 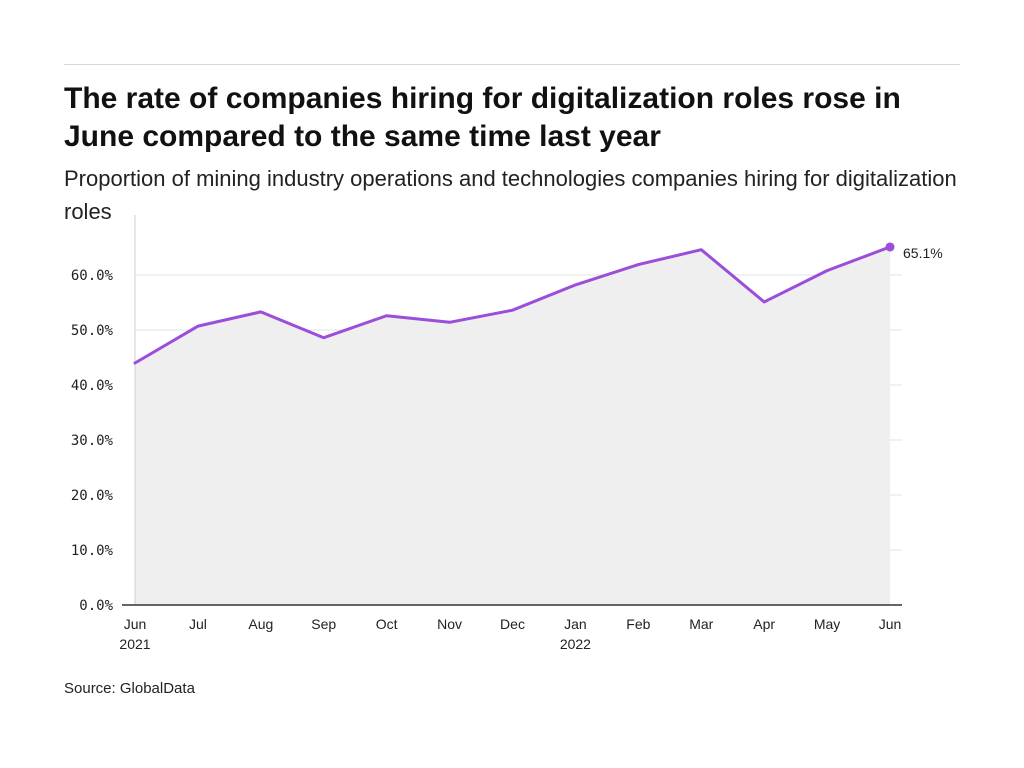 What do you see at coordinates (92, 496) in the screenshot?
I see `y-tick-label: 20.0%` at bounding box center [92, 496].